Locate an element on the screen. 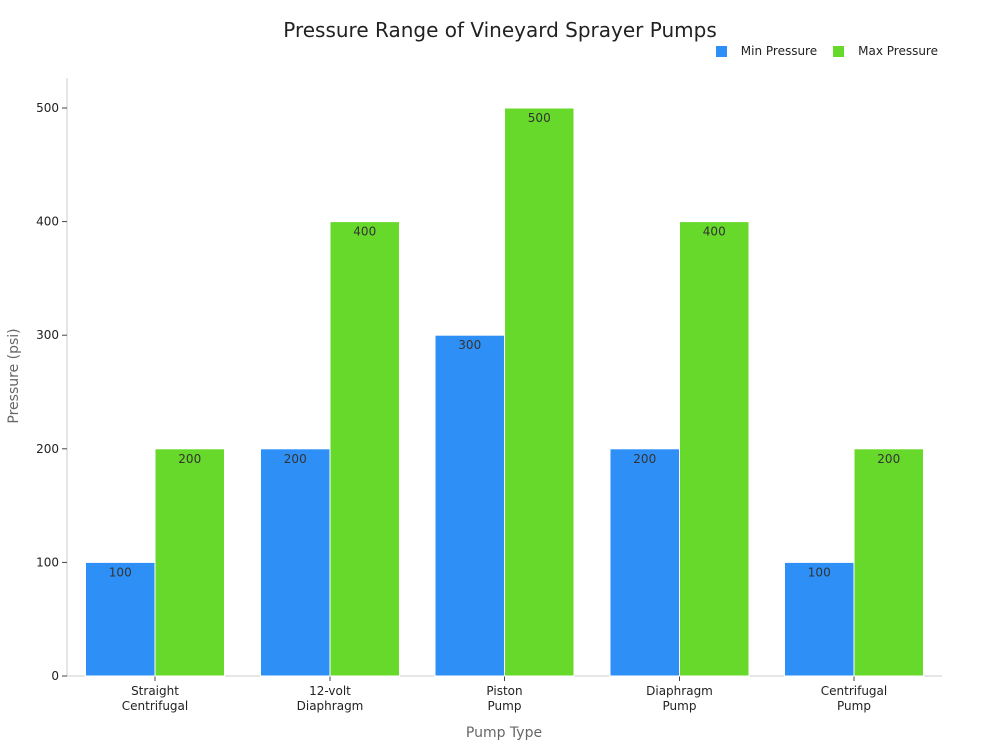  y-tick-label: 500 is located at coordinates (47, 108).